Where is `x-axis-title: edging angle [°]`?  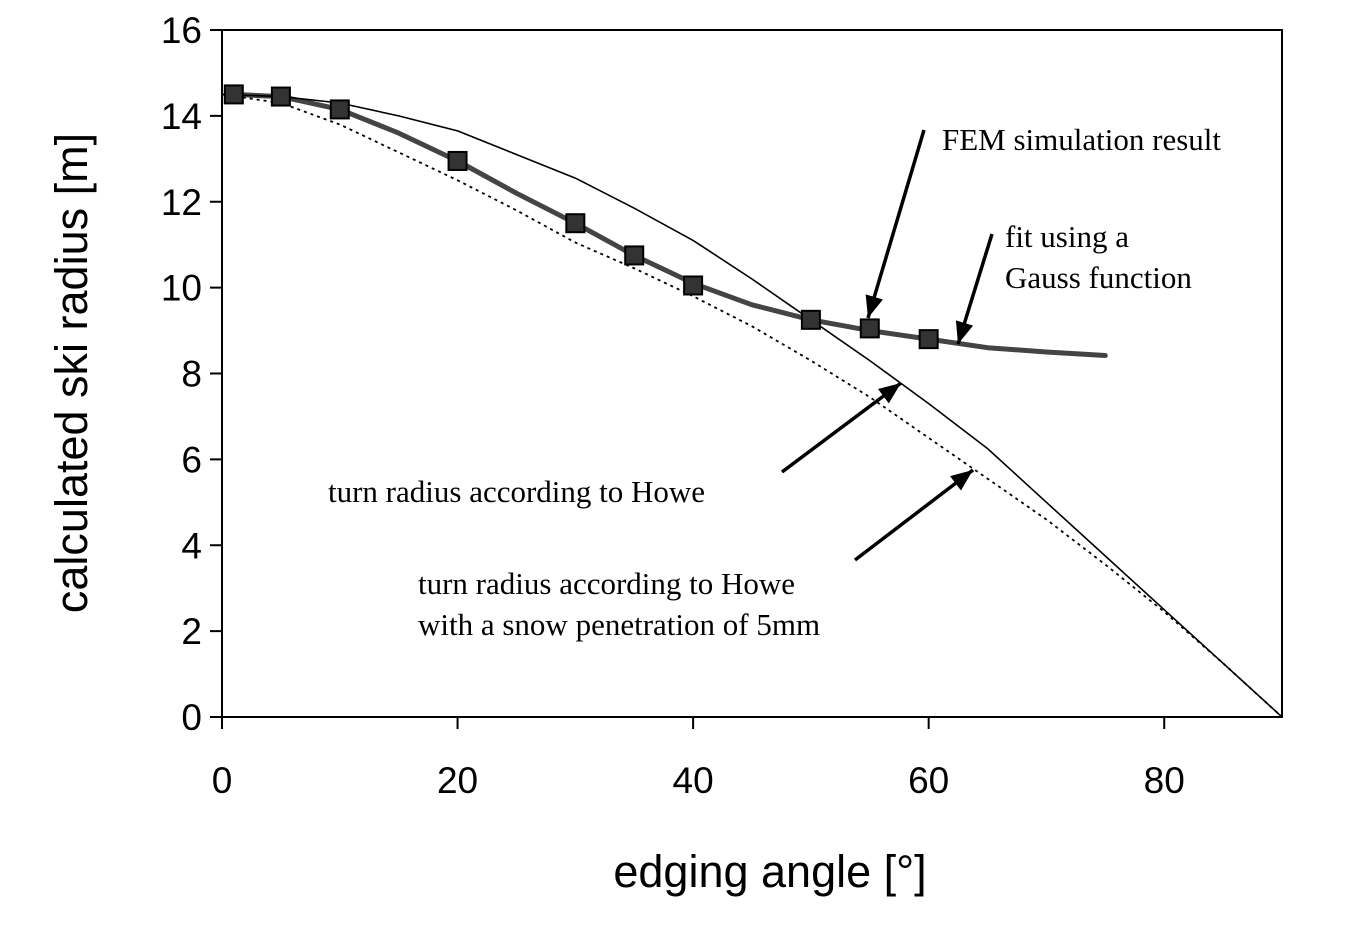
x-axis-title: edging angle [°] is located at coordinates (769, 871).